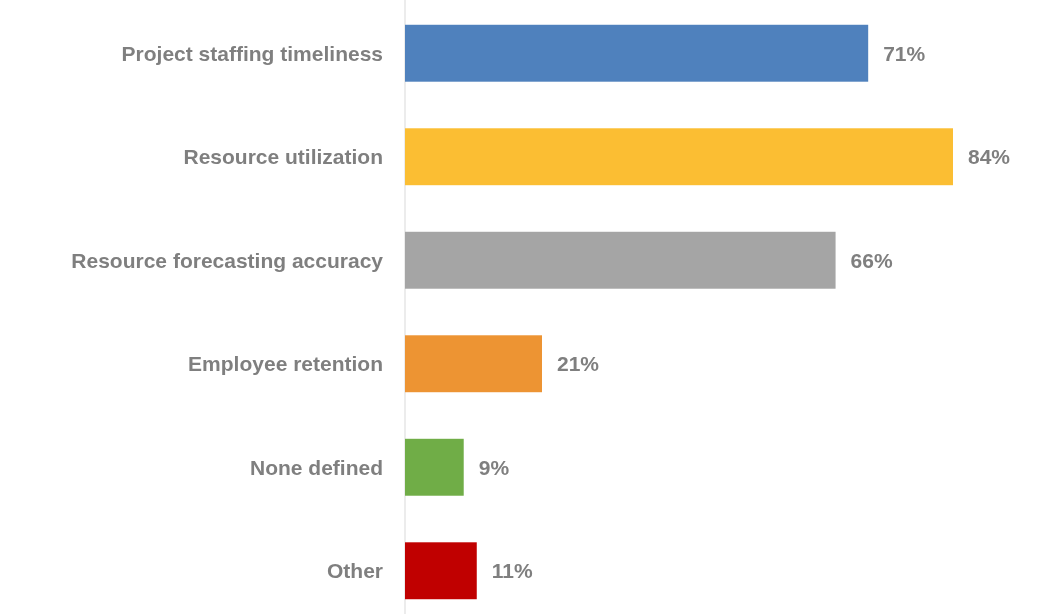 This screenshot has height=614, width=1043. I want to click on data-label: 84%, so click(989, 157).